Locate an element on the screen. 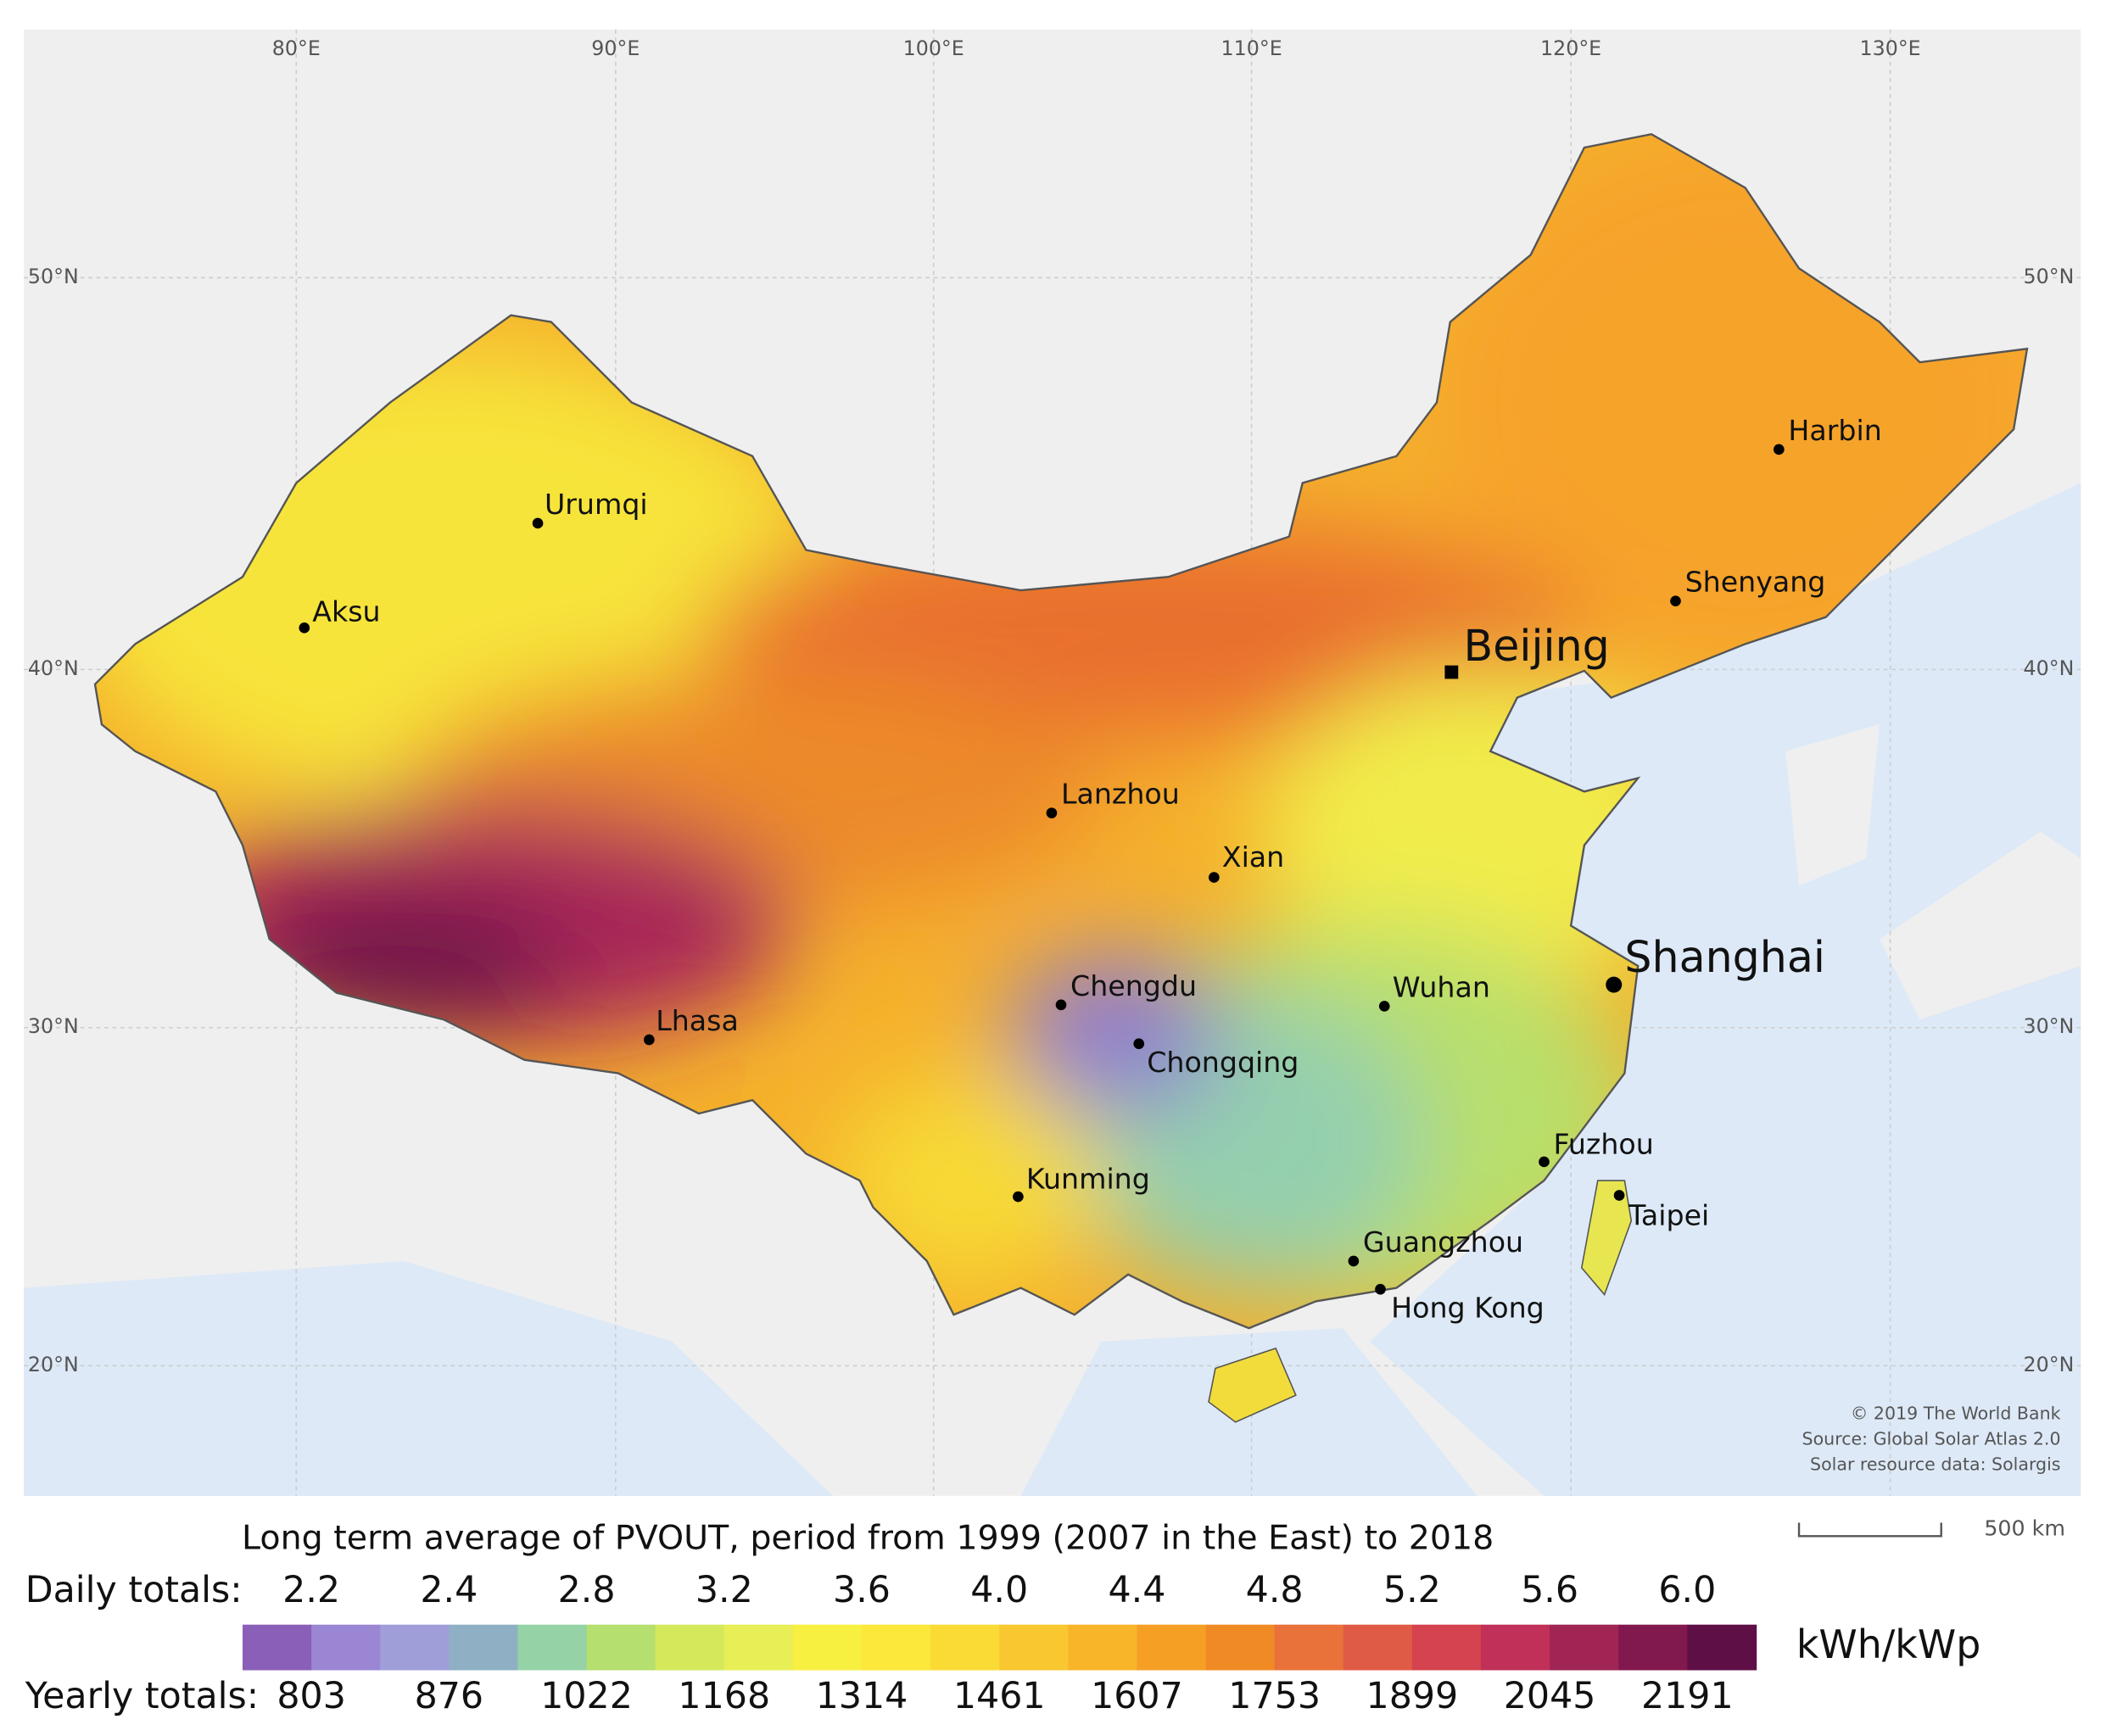 The height and width of the screenshot is (1736, 2106). longitude-label: 130°E is located at coordinates (1890, 48).